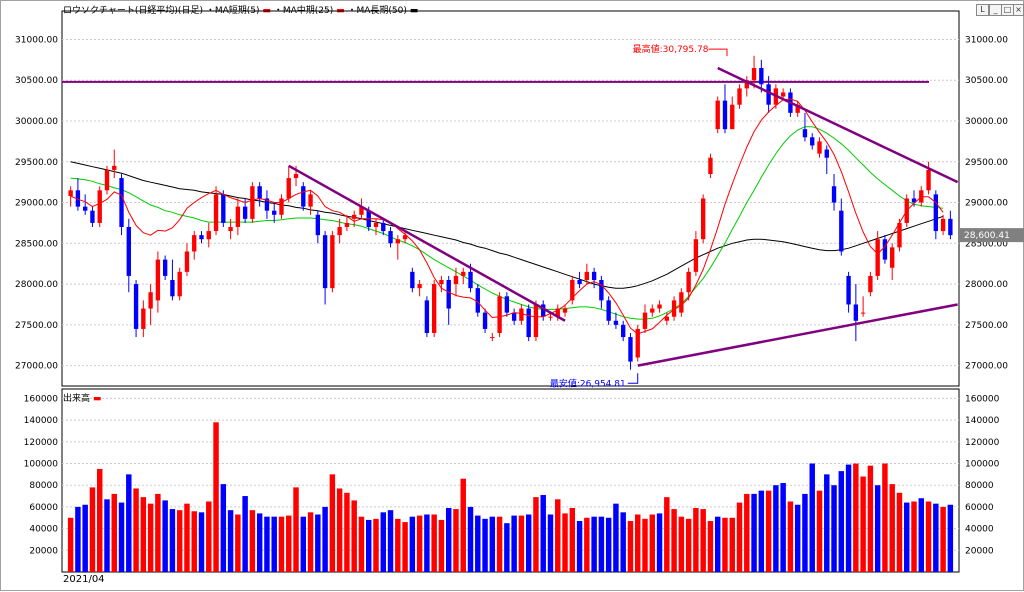 Image resolution: width=1024 pixels, height=592 pixels. What do you see at coordinates (36, 163) in the screenshot?
I see `price-tick-label-left: 29500.00` at bounding box center [36, 163].